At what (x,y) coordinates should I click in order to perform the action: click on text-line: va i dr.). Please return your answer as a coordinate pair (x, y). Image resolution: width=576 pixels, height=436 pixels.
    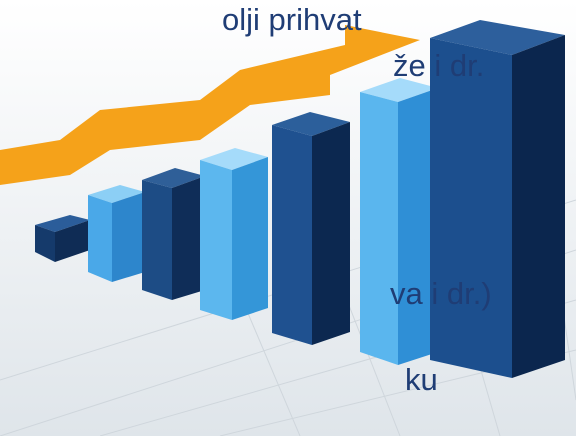
    Looking at the image, I should click on (441, 293).